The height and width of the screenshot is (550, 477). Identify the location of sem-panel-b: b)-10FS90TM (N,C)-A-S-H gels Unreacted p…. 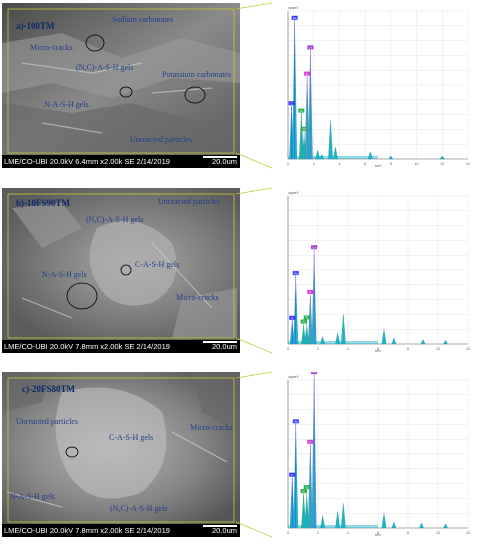
(121, 270).